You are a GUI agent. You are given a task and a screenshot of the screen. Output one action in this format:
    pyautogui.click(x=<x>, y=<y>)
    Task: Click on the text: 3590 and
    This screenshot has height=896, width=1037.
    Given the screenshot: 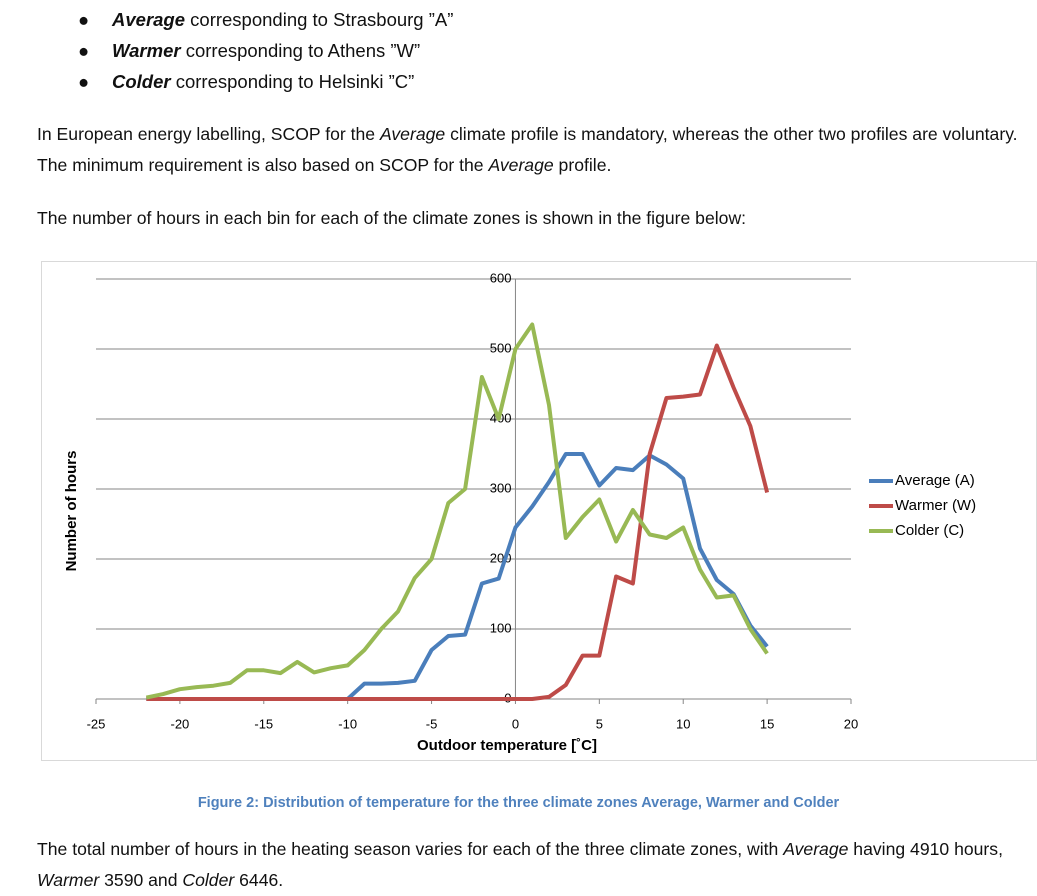 What is the action you would take?
    pyautogui.click(x=141, y=880)
    